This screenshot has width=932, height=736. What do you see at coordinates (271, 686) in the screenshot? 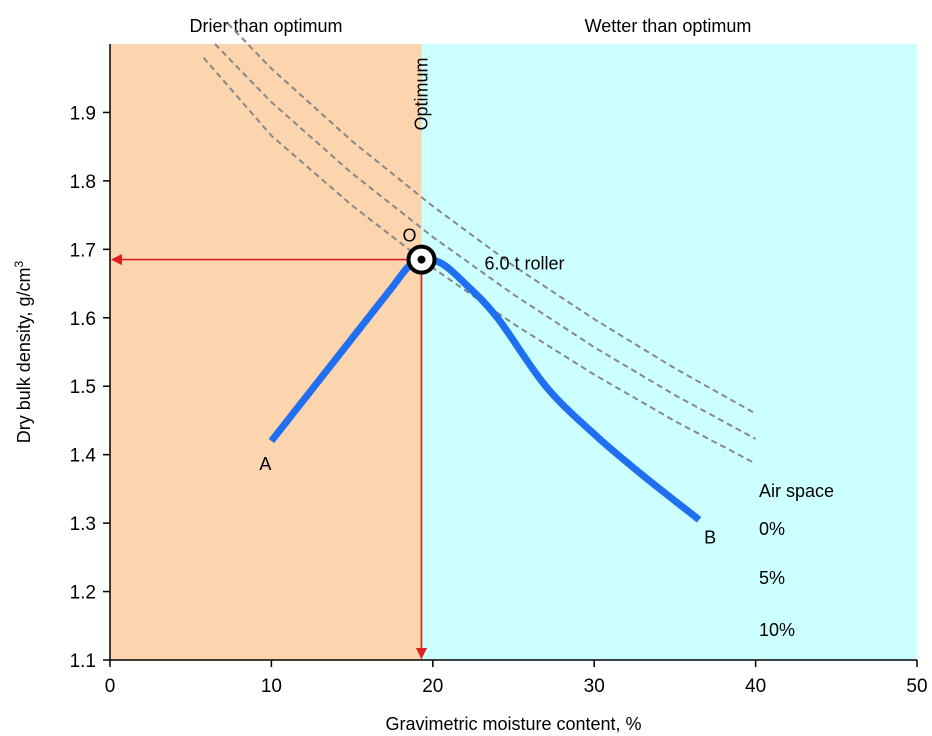
I see `x-tick-label: 10` at bounding box center [271, 686].